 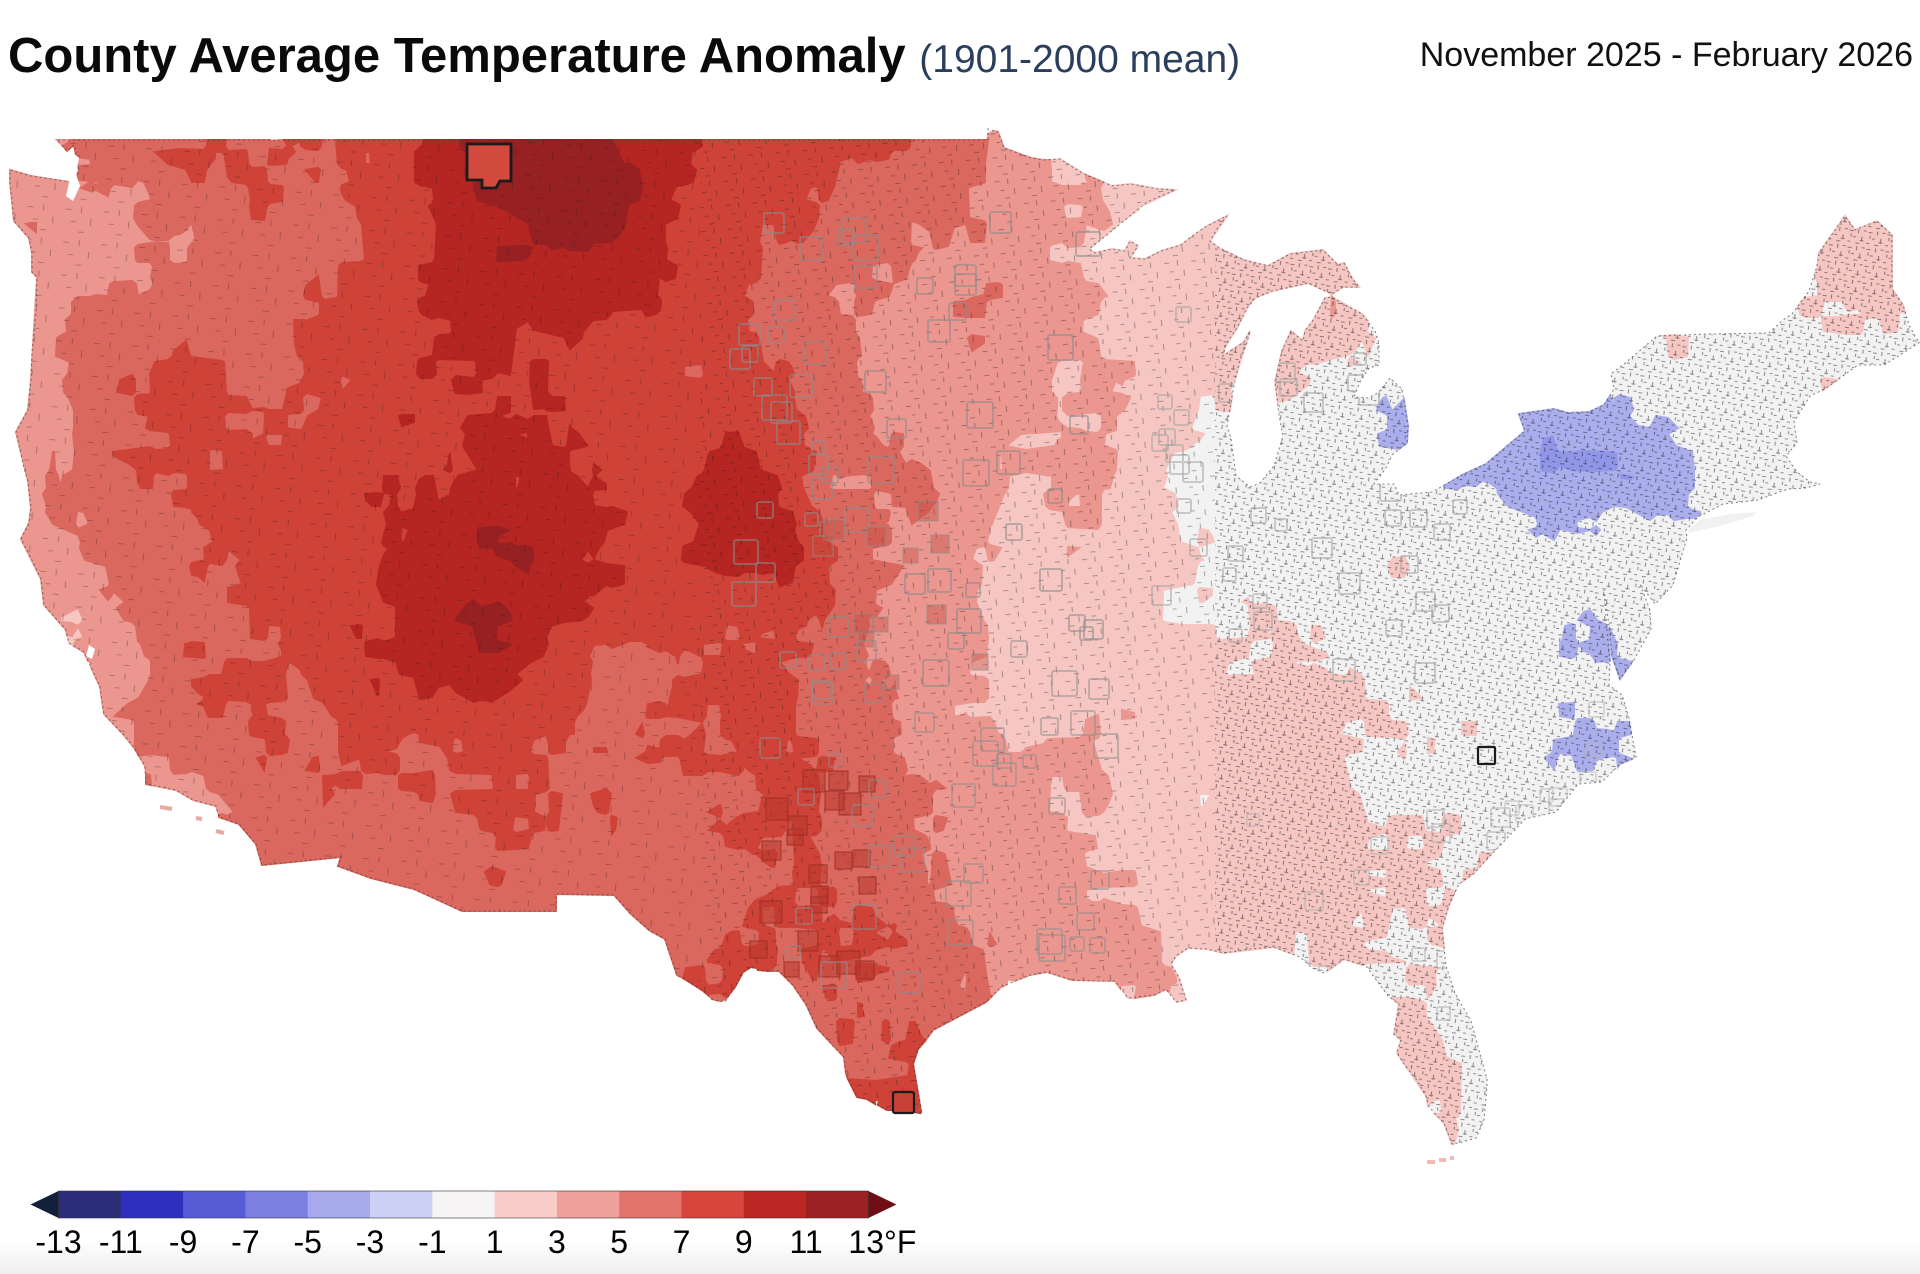 What do you see at coordinates (432, 1242) in the screenshot?
I see `svg-text: -1` at bounding box center [432, 1242].